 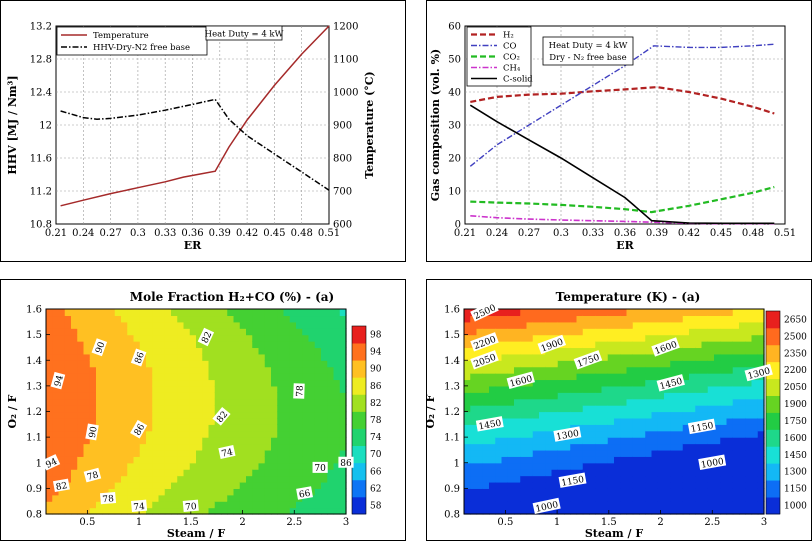 What do you see at coordinates (329, 233) in the screenshot?
I see `x-tick-label: 0.51` at bounding box center [329, 233].